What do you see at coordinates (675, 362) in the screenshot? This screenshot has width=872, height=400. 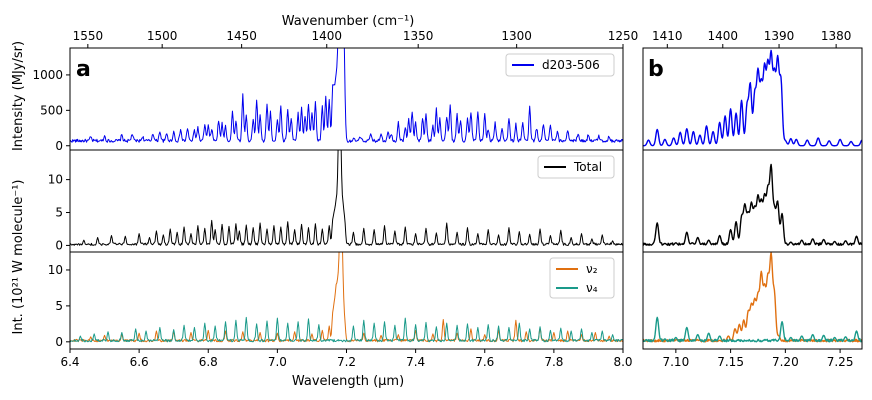 I see `x-tick-label: 7.10` at bounding box center [675, 362].